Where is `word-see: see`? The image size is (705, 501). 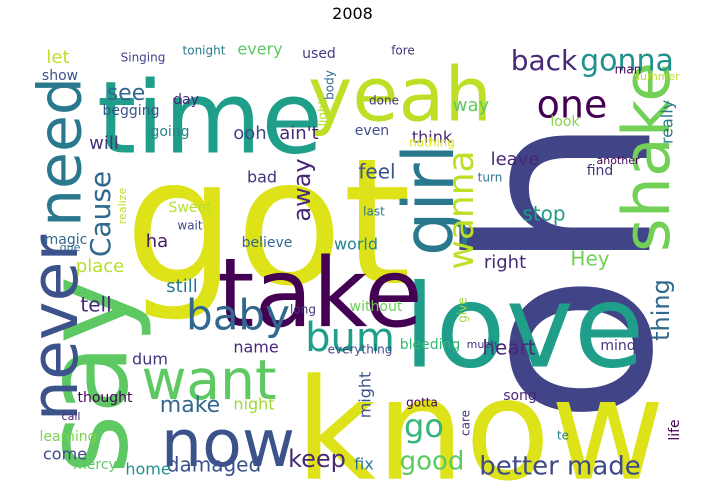 word-see: see is located at coordinates (126, 93).